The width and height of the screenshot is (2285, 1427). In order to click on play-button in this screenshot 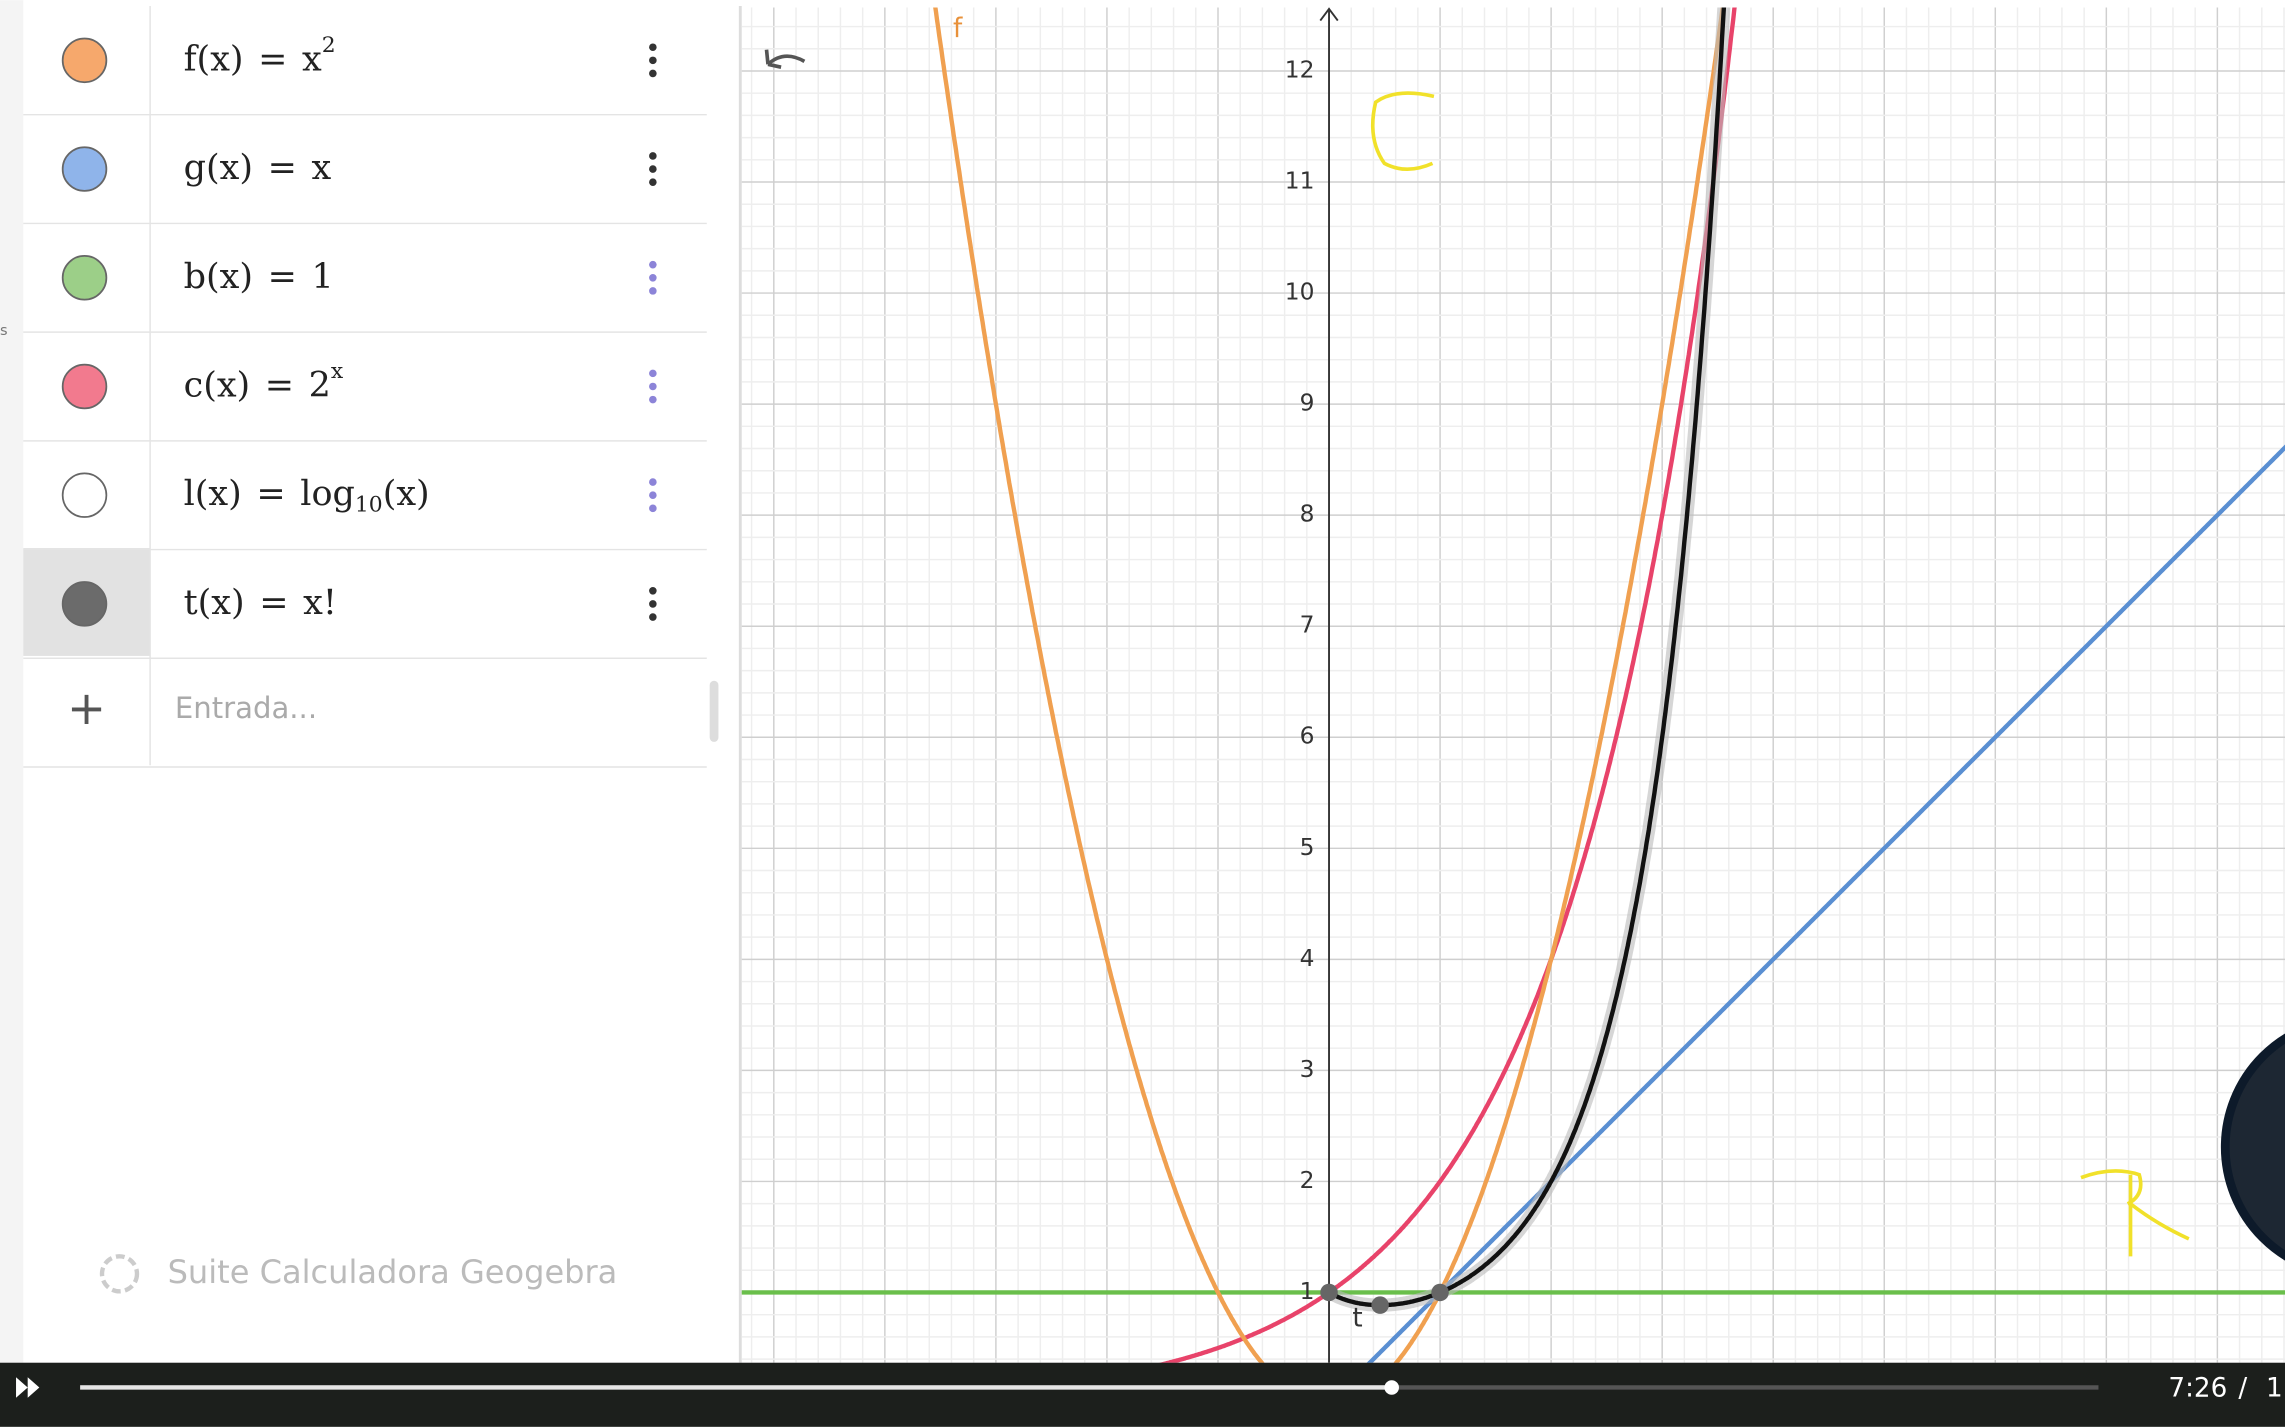, I will do `click(28, 1387)`.